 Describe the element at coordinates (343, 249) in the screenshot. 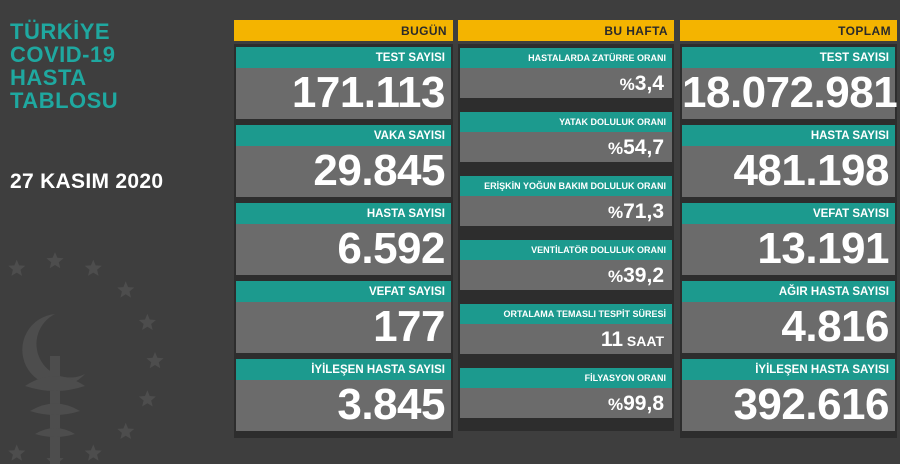

I see `card-value: 6.592` at that location.